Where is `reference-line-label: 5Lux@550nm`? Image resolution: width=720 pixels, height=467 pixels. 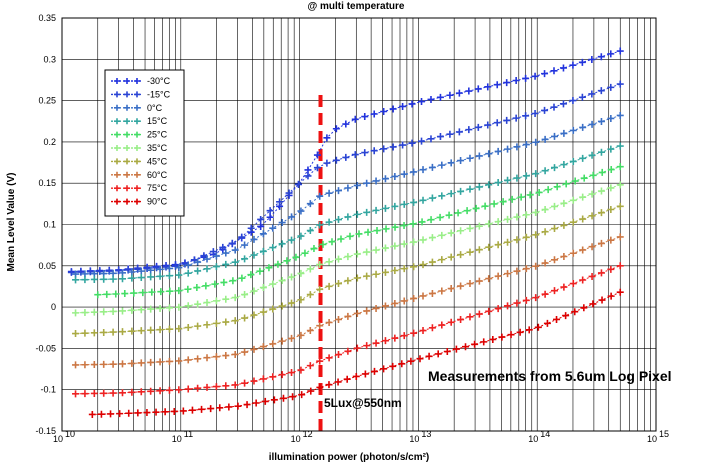 reference-line-label: 5Lux@550nm is located at coordinates (363, 403).